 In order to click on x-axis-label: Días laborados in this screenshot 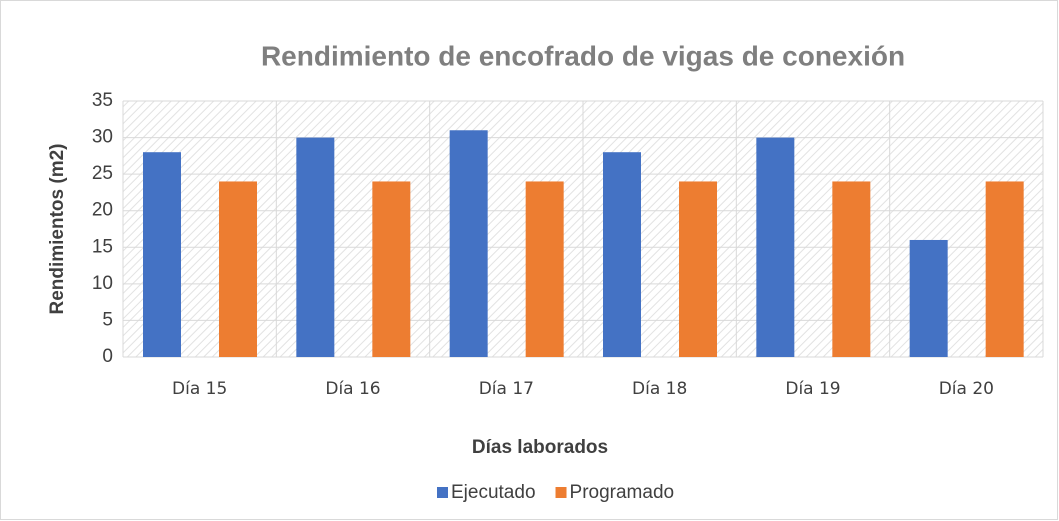, I will do `click(540, 447)`.